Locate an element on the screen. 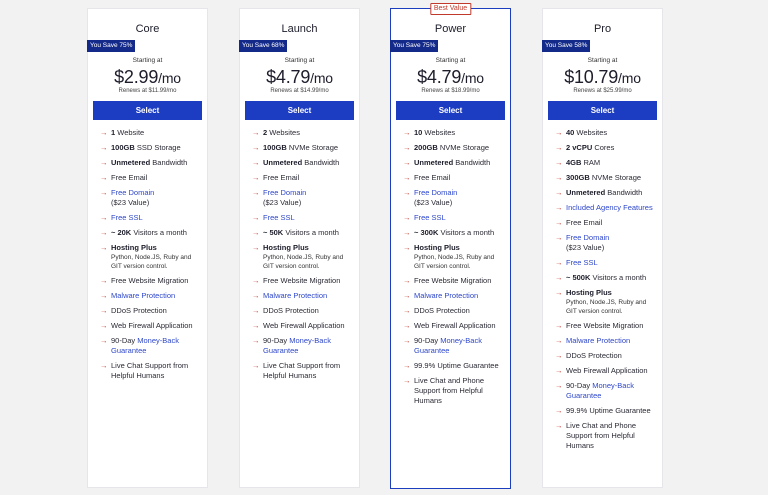 Image resolution: width=768 pixels, height=495 pixels. price: $2.99/mo is located at coordinates (147, 77).